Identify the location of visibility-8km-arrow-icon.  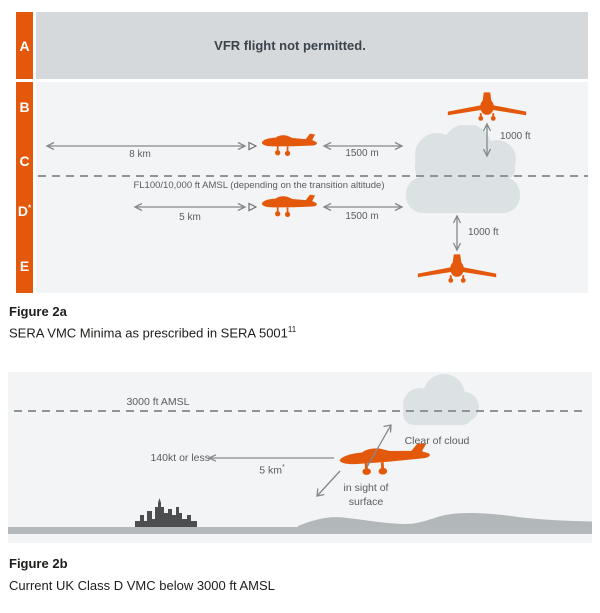
(146, 146).